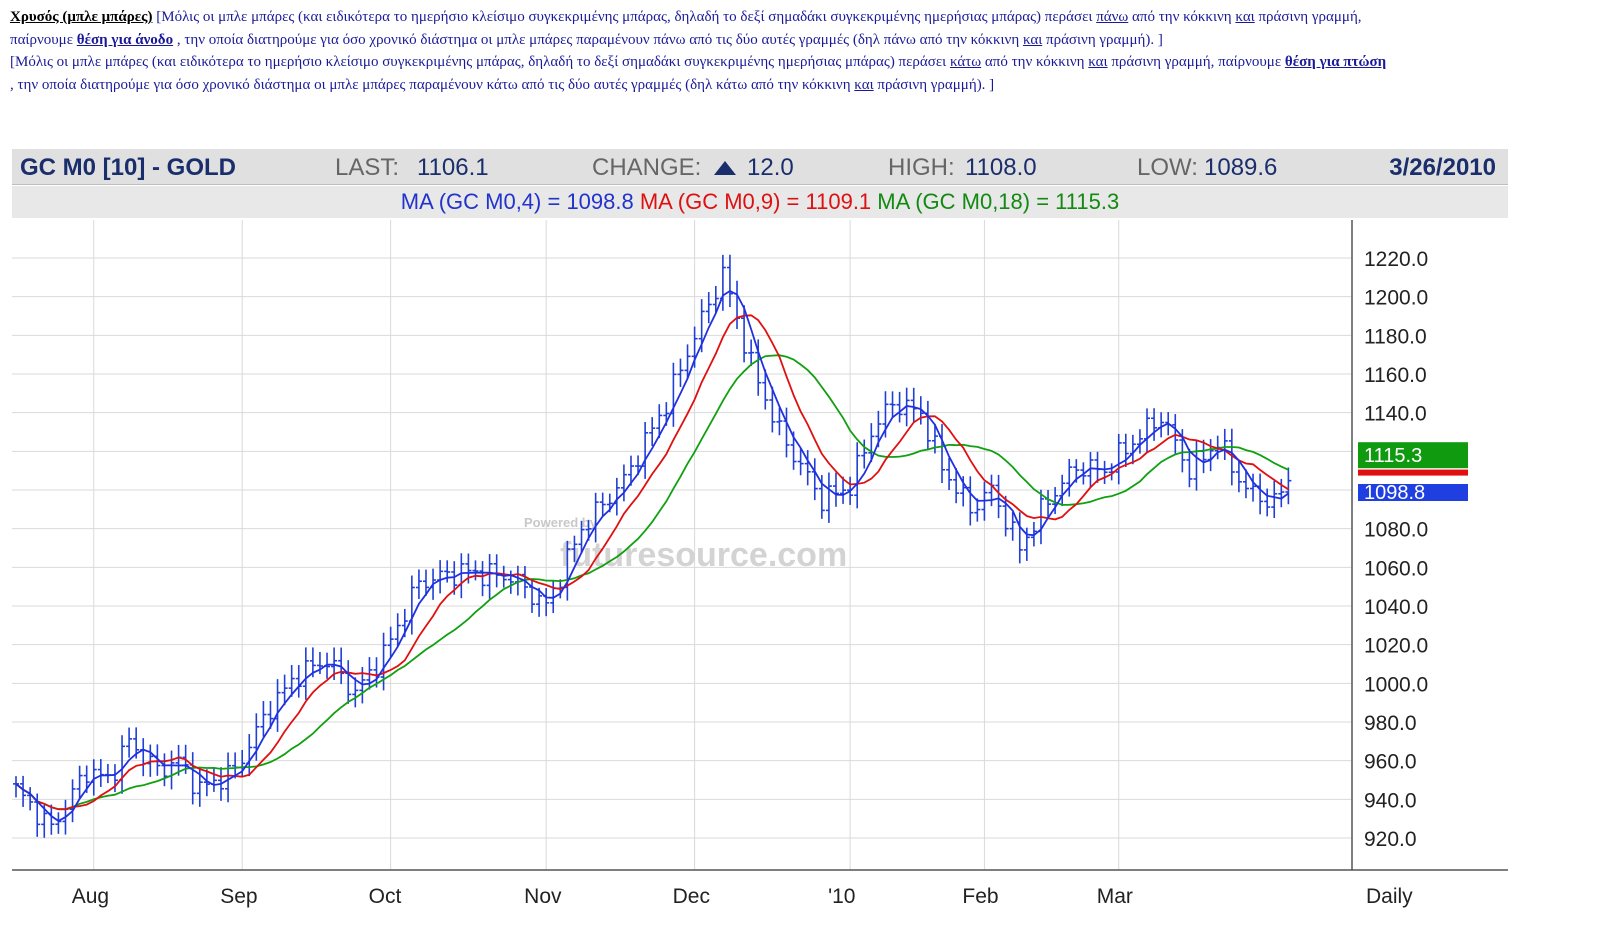 This screenshot has height=933, width=1600. I want to click on change-value: 12.0, so click(770, 167).